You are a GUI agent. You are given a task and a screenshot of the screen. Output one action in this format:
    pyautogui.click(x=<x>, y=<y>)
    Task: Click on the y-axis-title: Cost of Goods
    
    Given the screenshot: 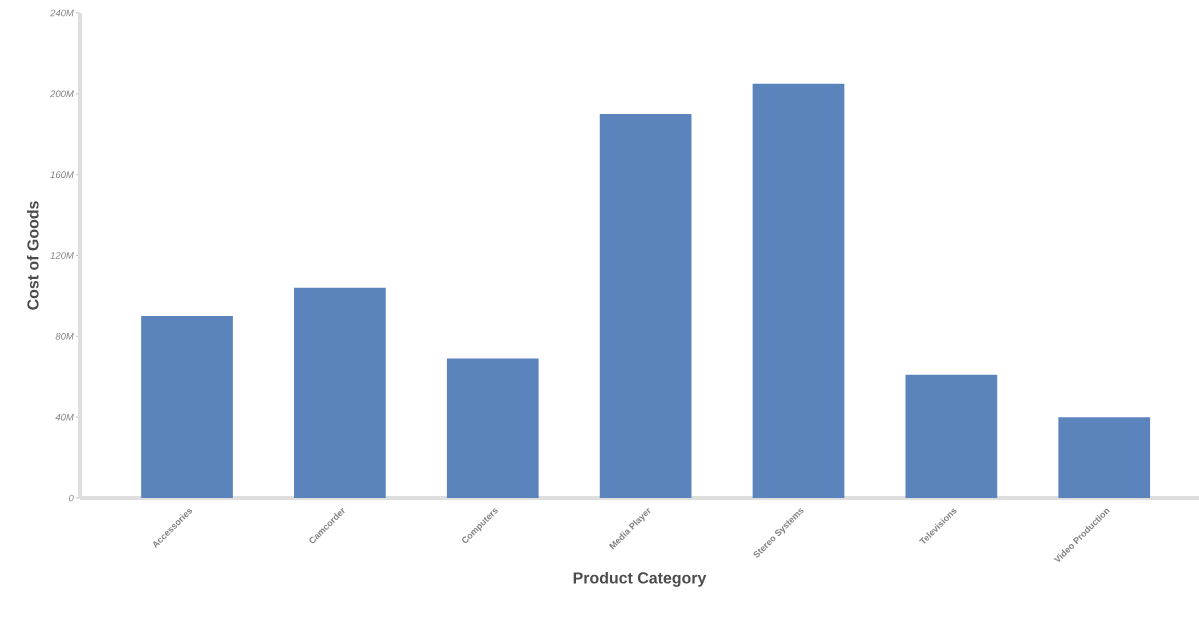 What is the action you would take?
    pyautogui.click(x=32, y=255)
    